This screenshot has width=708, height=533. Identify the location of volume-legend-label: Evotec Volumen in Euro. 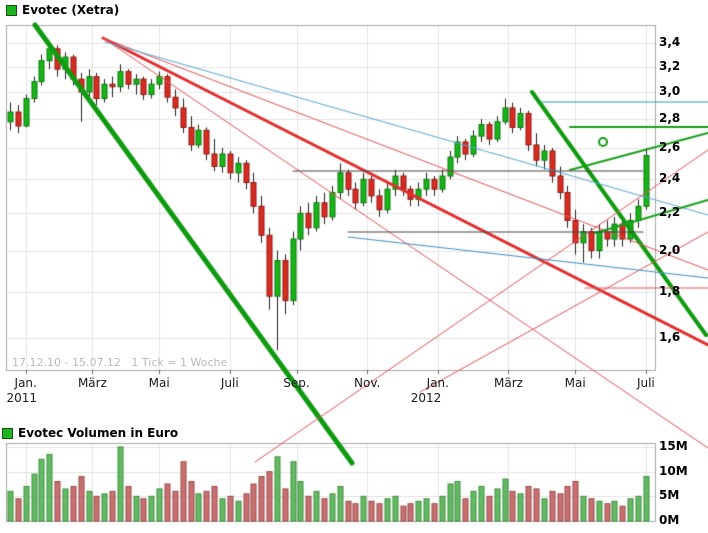
(98, 433).